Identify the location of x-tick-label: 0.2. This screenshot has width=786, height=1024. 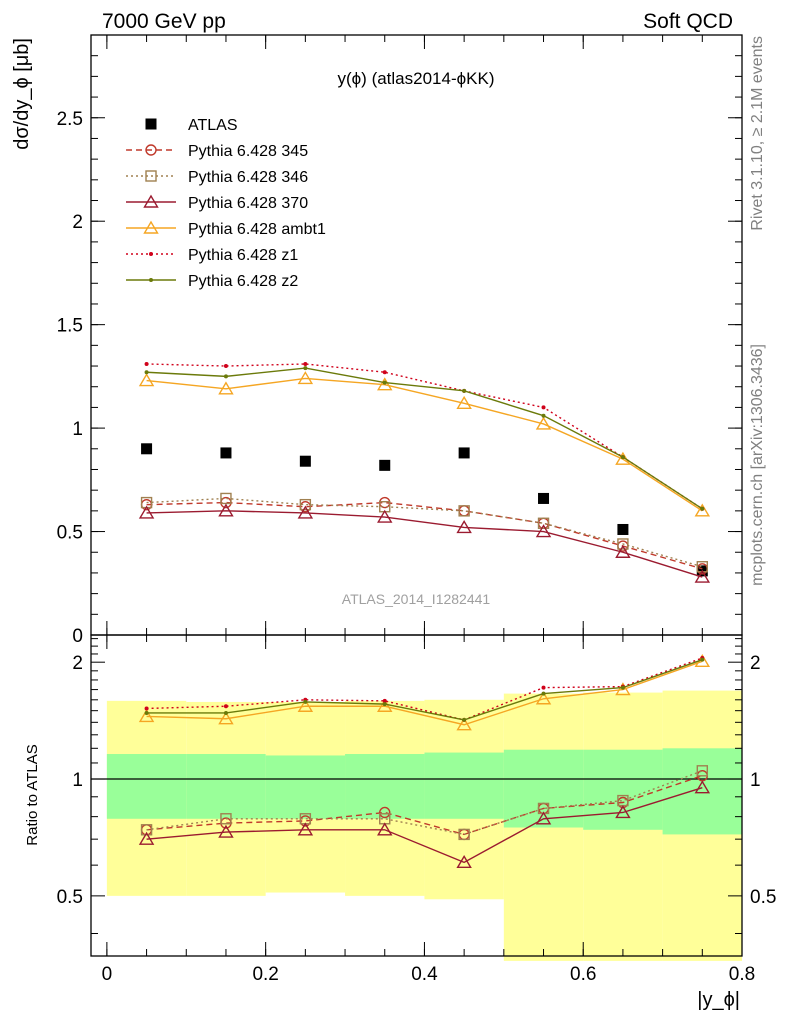
(265, 974).